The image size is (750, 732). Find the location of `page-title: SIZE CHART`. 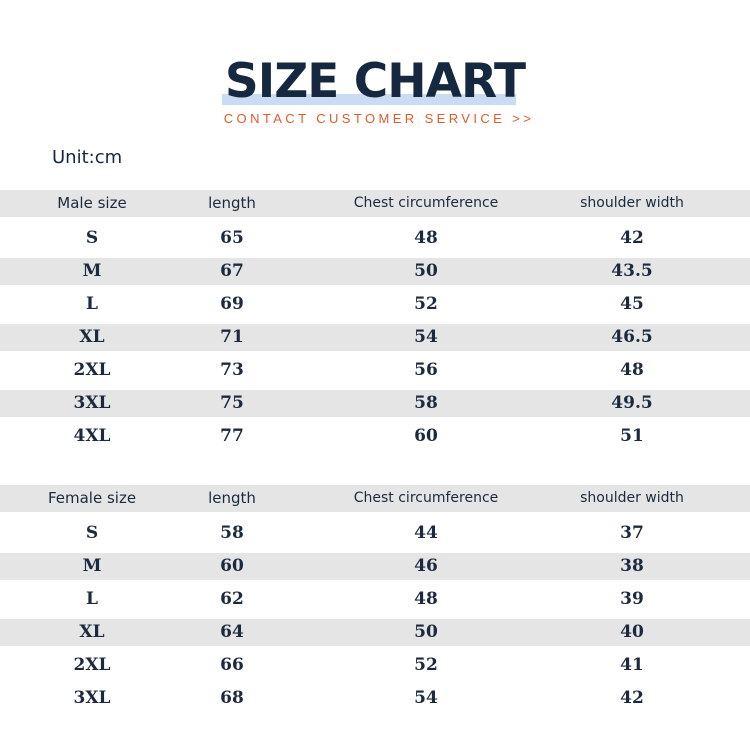

page-title: SIZE CHART is located at coordinates (375, 81).